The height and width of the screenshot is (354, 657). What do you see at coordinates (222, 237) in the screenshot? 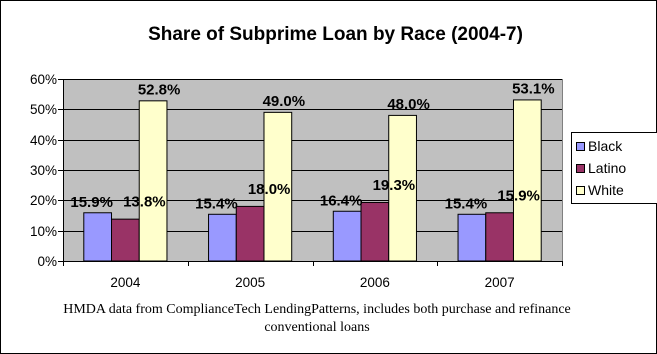
I see `bar-black-2005` at bounding box center [222, 237].